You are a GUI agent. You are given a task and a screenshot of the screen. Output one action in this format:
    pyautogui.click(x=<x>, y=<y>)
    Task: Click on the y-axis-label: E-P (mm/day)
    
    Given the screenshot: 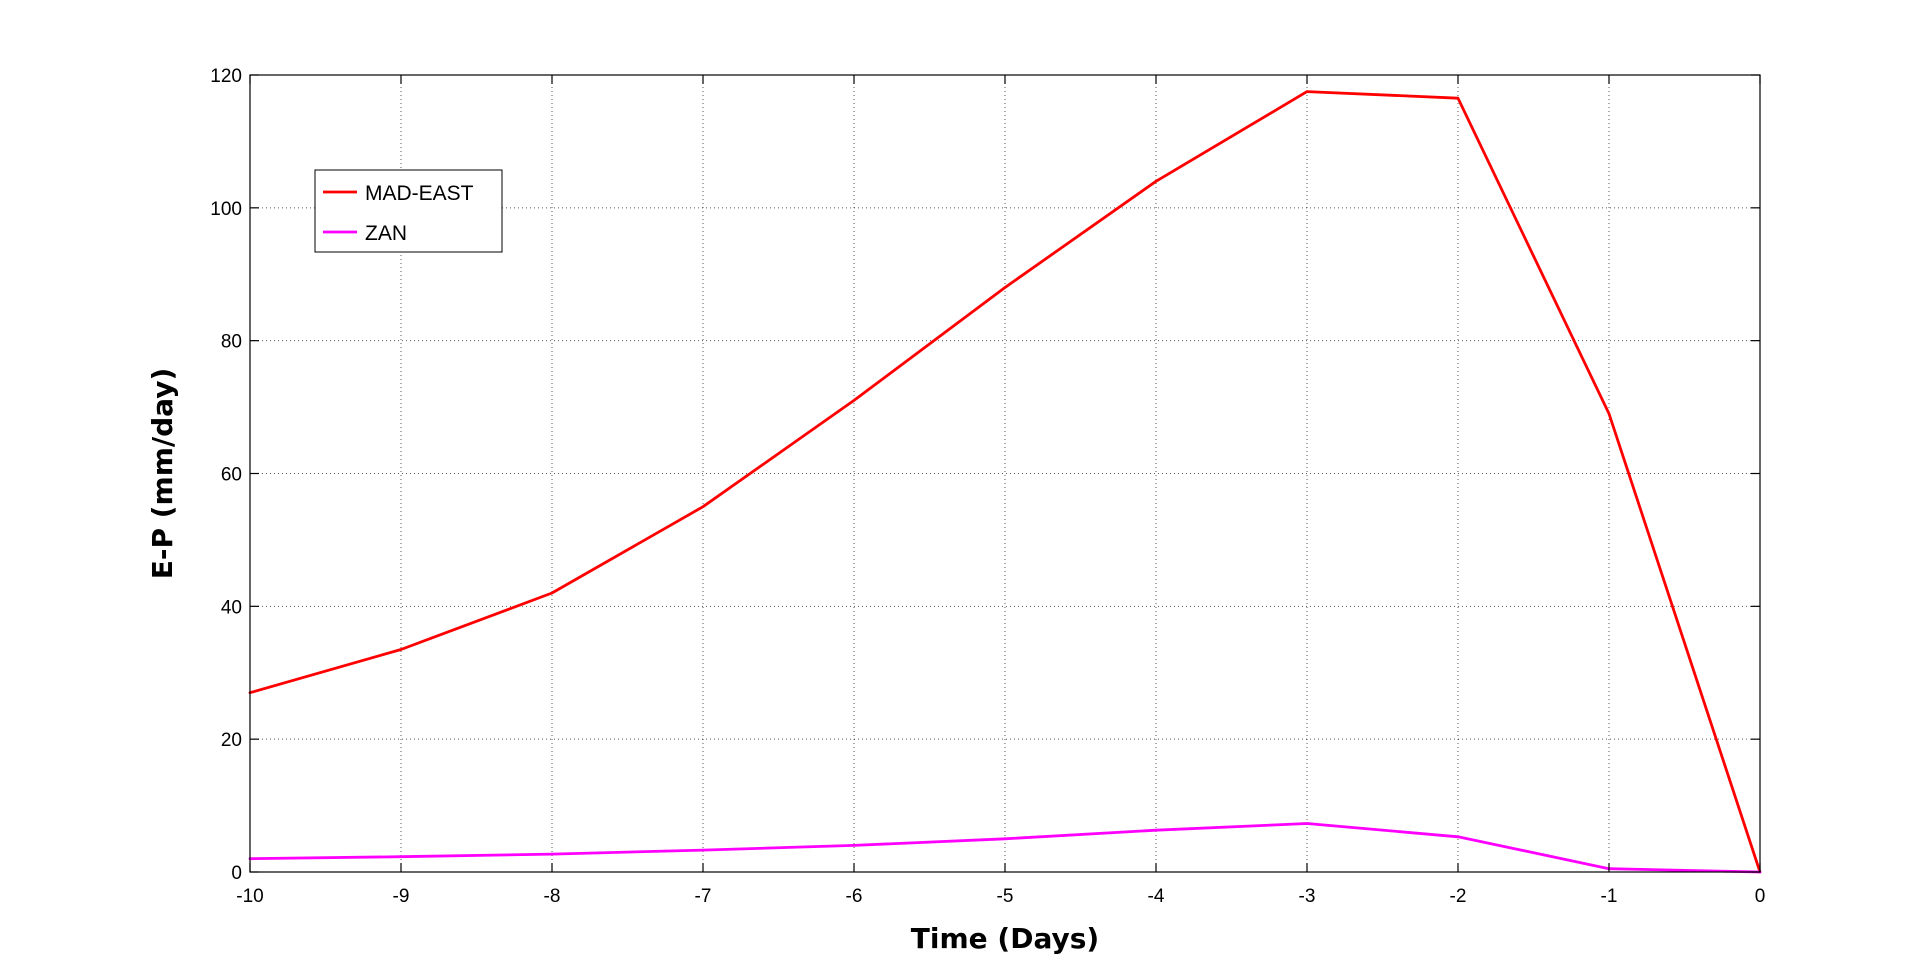 What is the action you would take?
    pyautogui.click(x=162, y=474)
    